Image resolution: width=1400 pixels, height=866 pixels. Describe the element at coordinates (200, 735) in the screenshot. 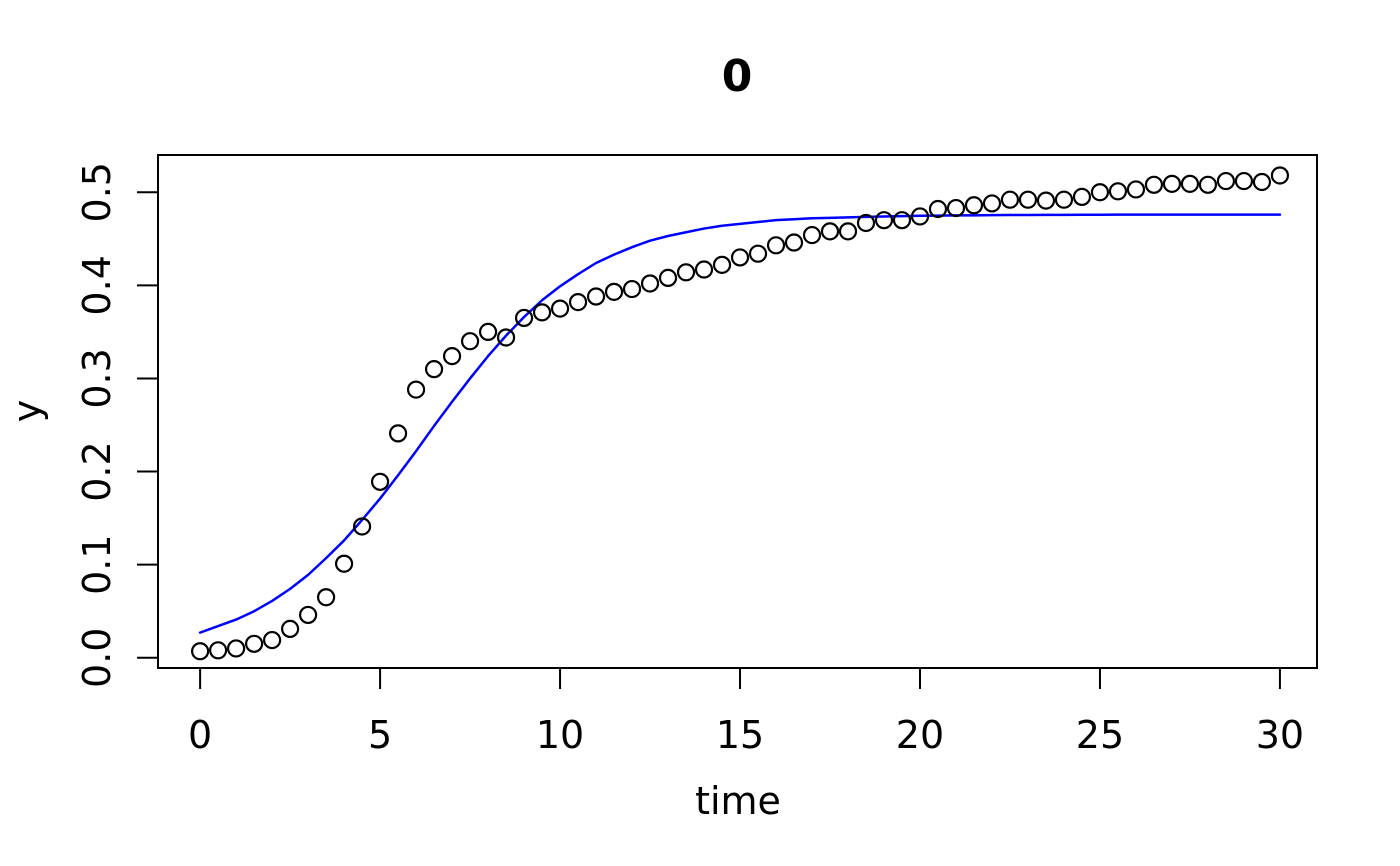

I see `x-tick-label: 0` at that location.